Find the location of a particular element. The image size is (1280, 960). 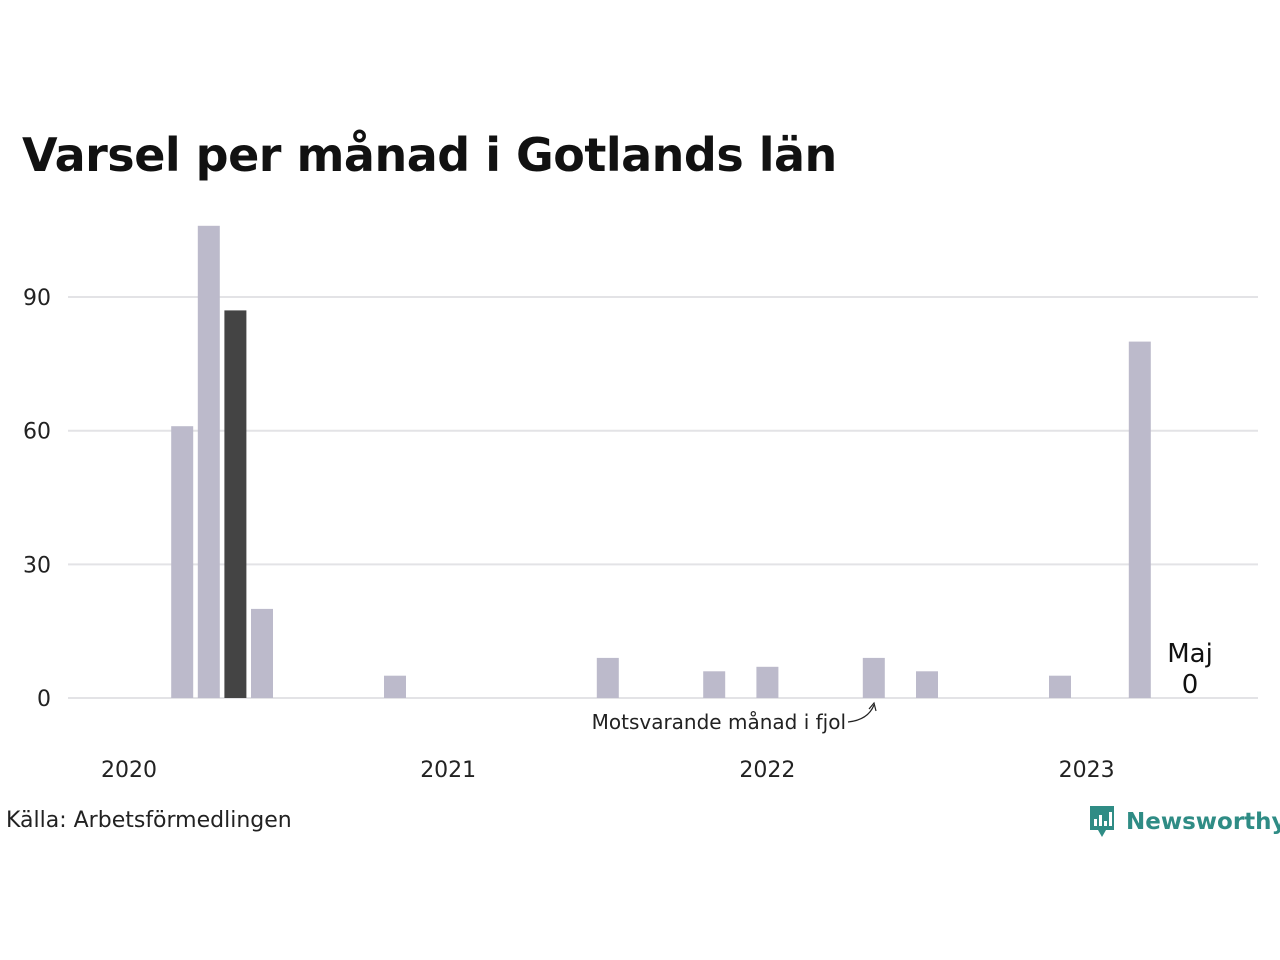

source-note: Källa: Arbetsförmedlingen is located at coordinates (149, 820).